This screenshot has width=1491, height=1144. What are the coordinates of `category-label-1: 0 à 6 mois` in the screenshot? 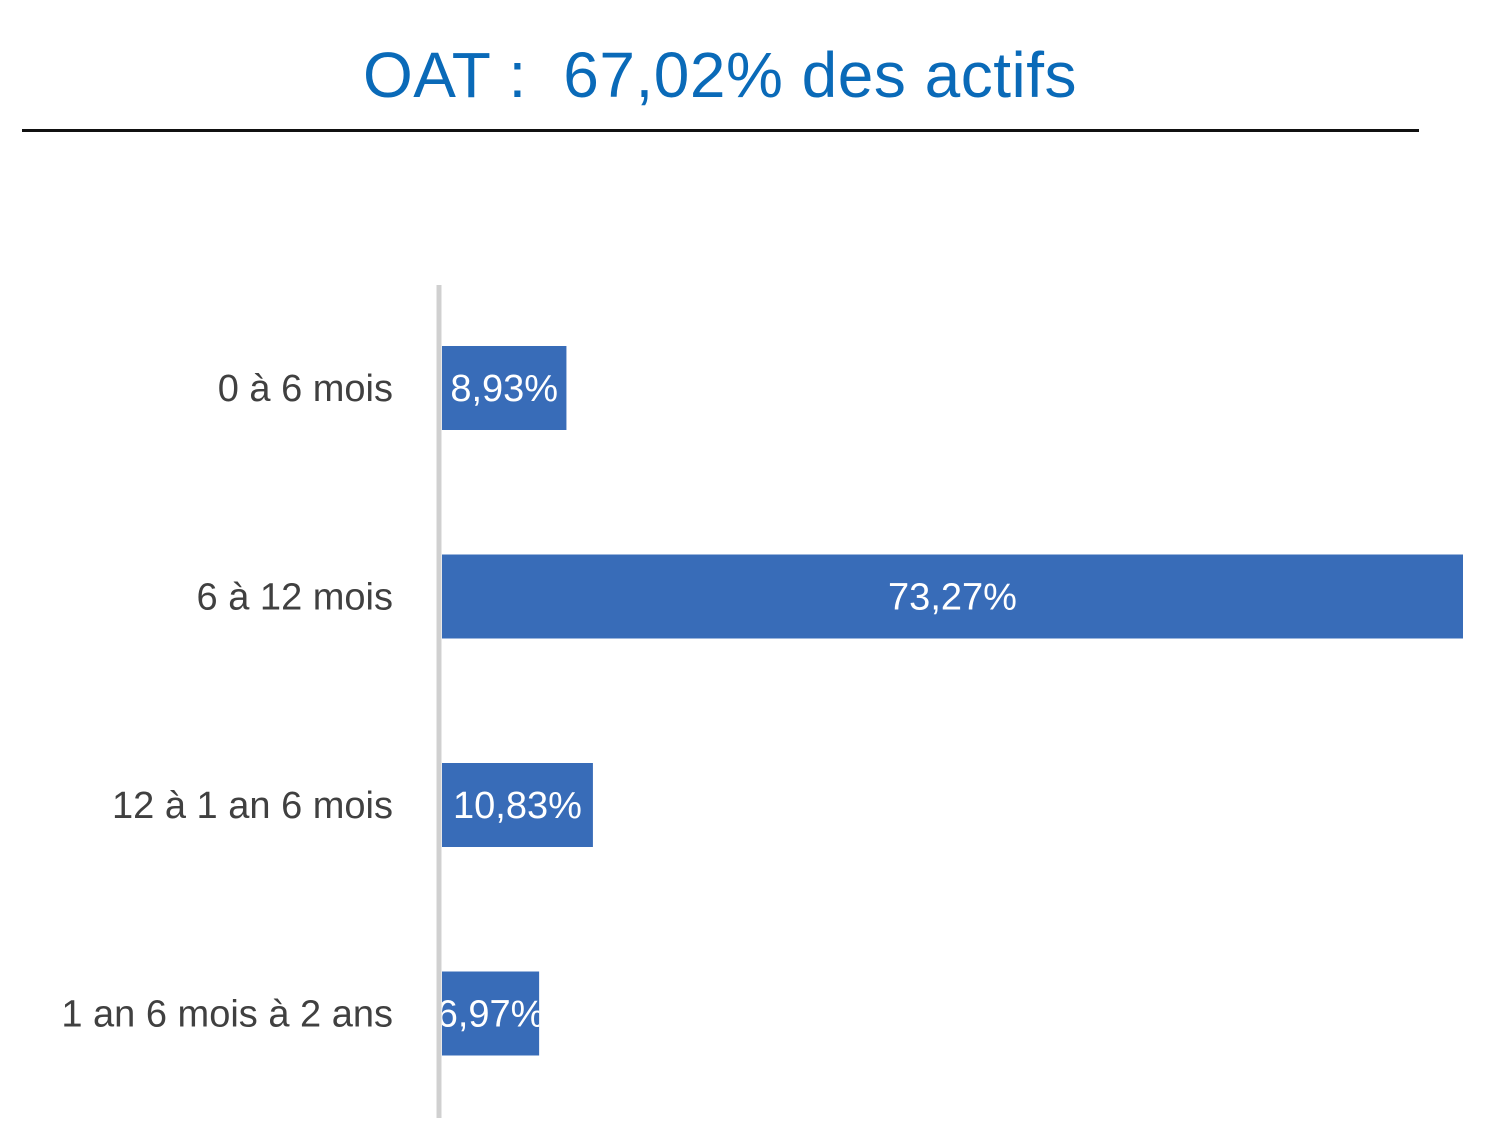 It's located at (305, 389).